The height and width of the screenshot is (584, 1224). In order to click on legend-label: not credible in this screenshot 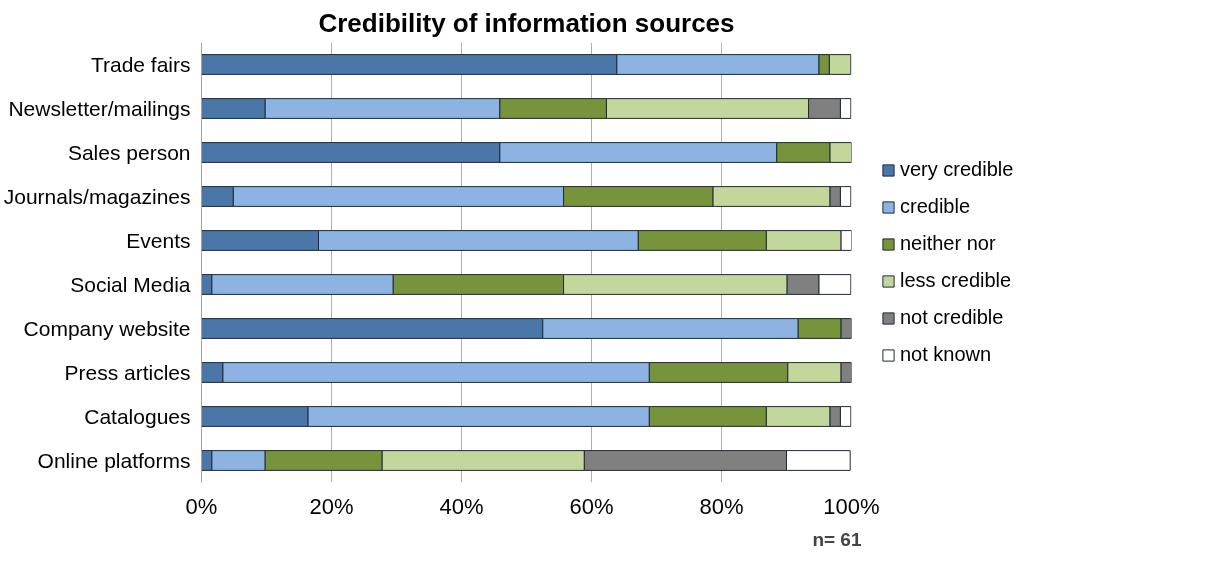, I will do `click(952, 317)`.